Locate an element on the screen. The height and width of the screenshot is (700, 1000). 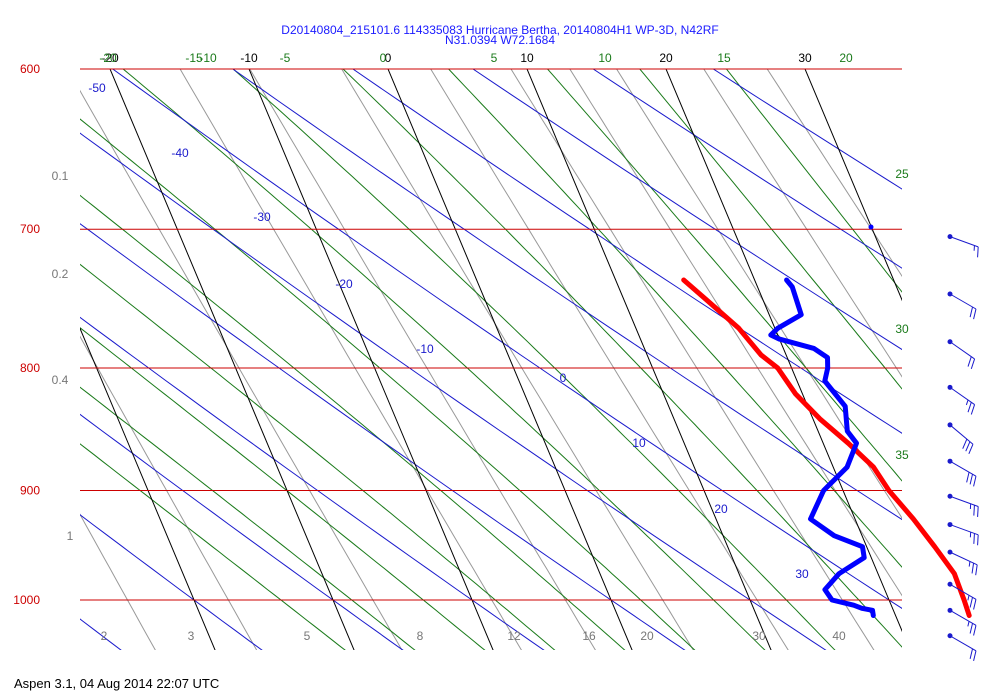
isotherm-label: 10 is located at coordinates (527, 58).